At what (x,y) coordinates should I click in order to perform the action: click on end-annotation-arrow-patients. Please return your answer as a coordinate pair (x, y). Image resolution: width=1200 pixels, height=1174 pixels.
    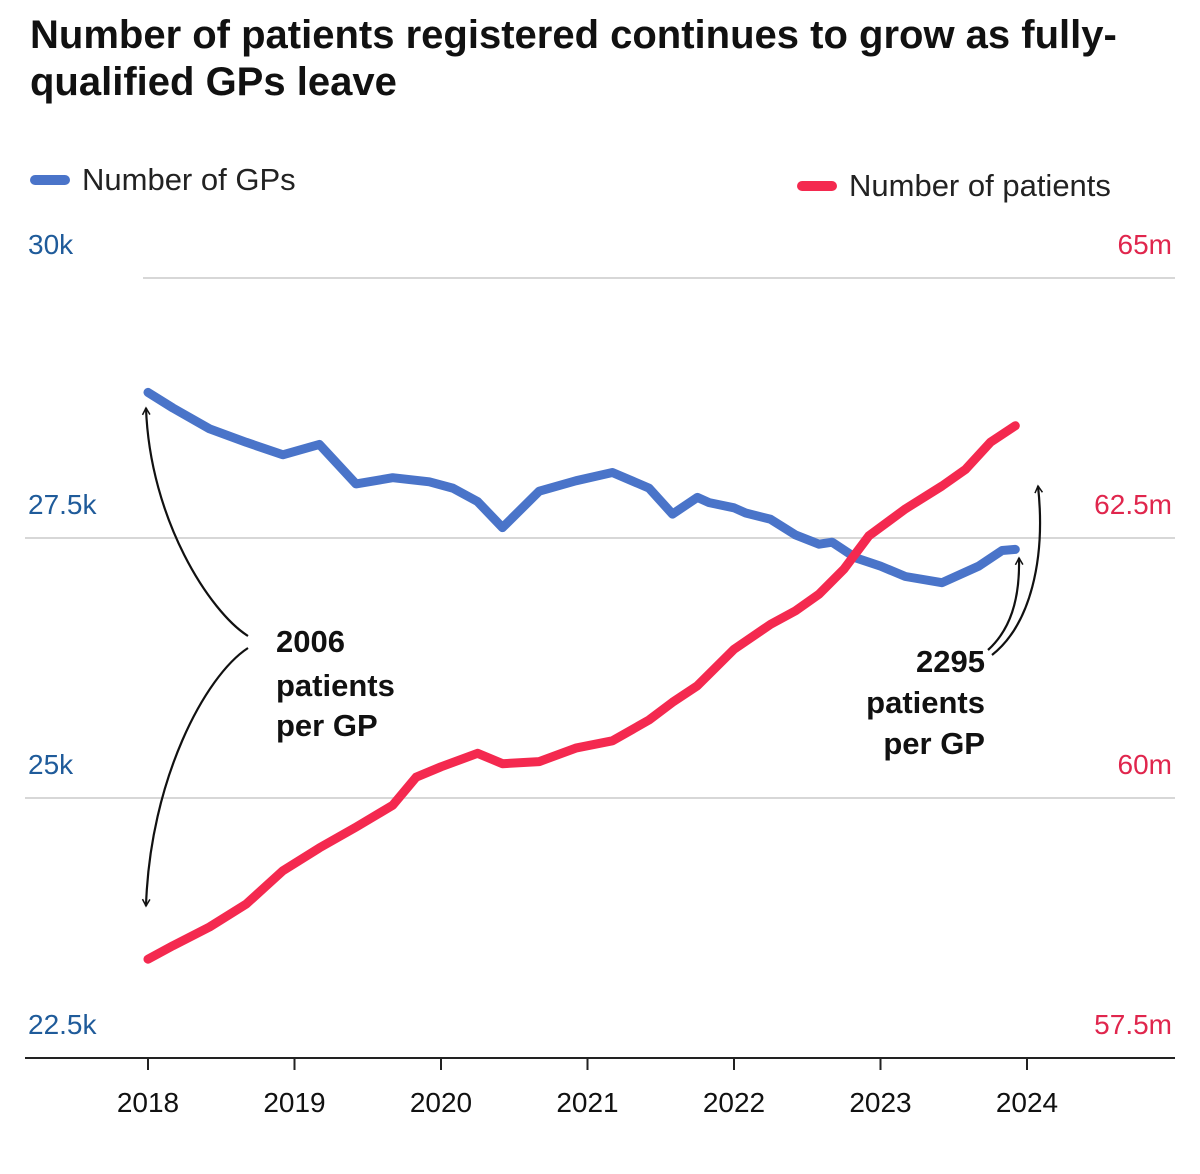
    Looking at the image, I should click on (1015, 571).